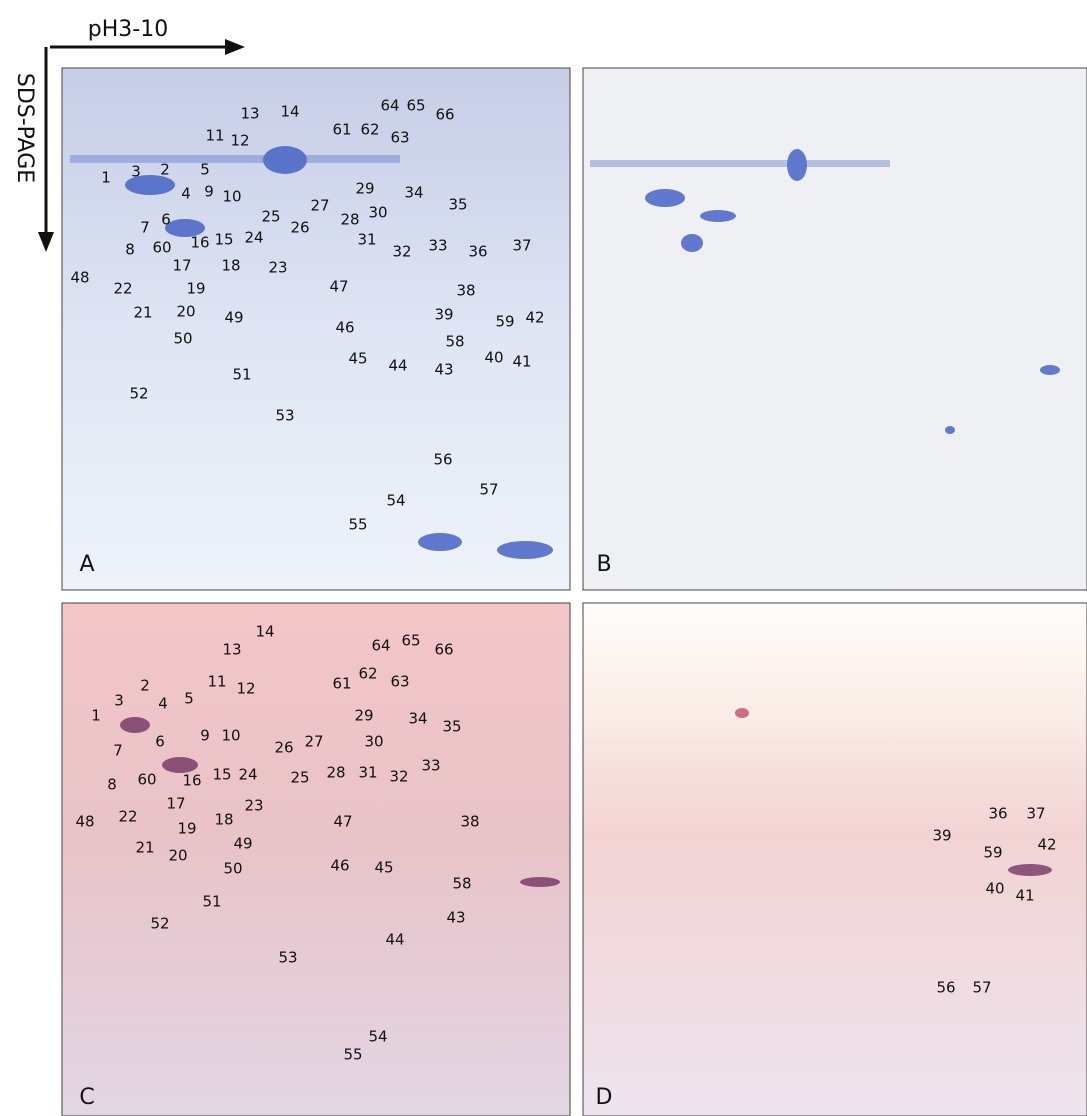 This screenshot has width=1087, height=1116. Describe the element at coordinates (231, 197) in the screenshot. I see `spot-label: 10` at that location.